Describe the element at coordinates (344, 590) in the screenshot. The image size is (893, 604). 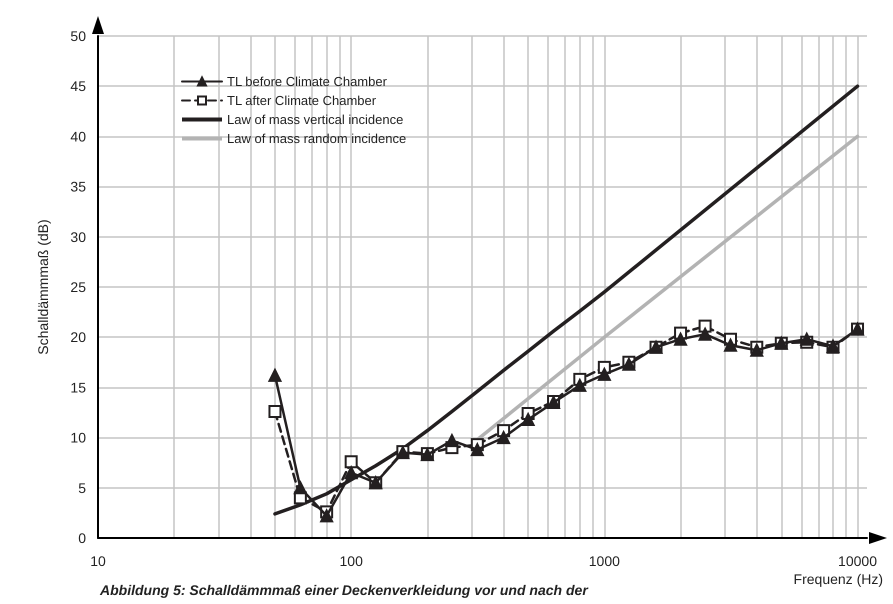
I see `text: Abbildung 5: Schalldämmmaß einer Deckenverkleidung vor und nach der` at that location.